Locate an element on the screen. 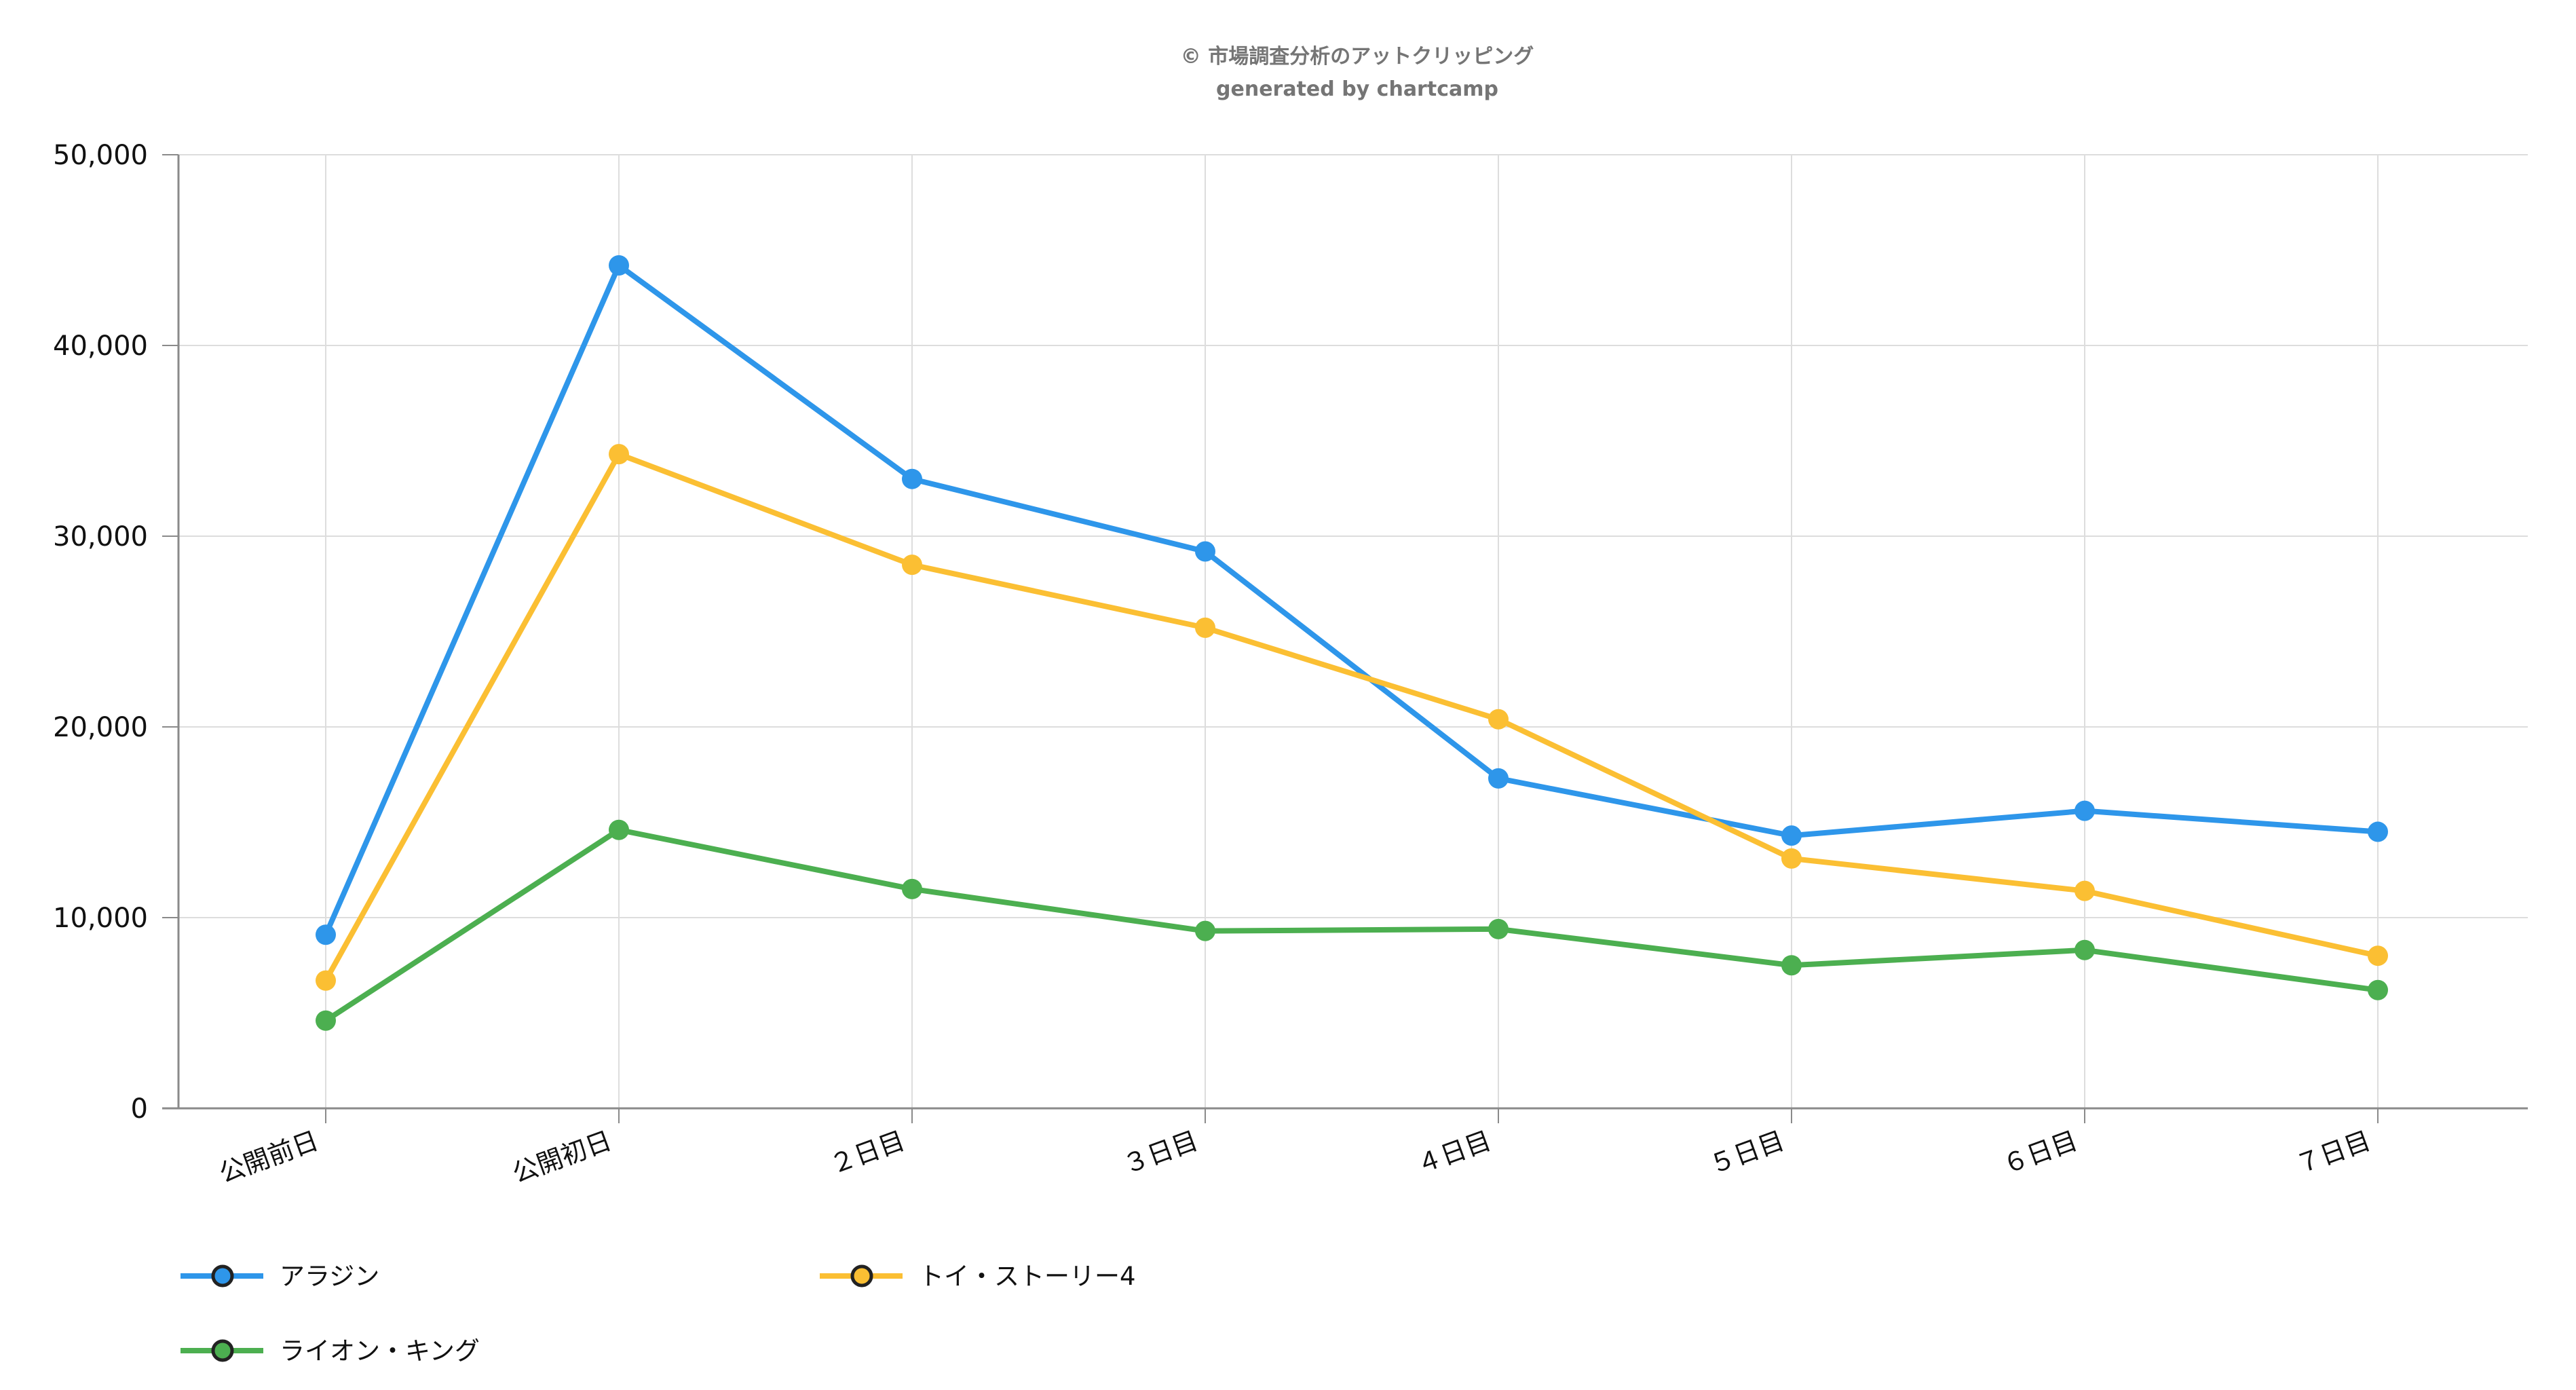 Image resolution: width=2576 pixels, height=1390 pixels. x-tick-label: 公開前日 is located at coordinates (268, 1156).